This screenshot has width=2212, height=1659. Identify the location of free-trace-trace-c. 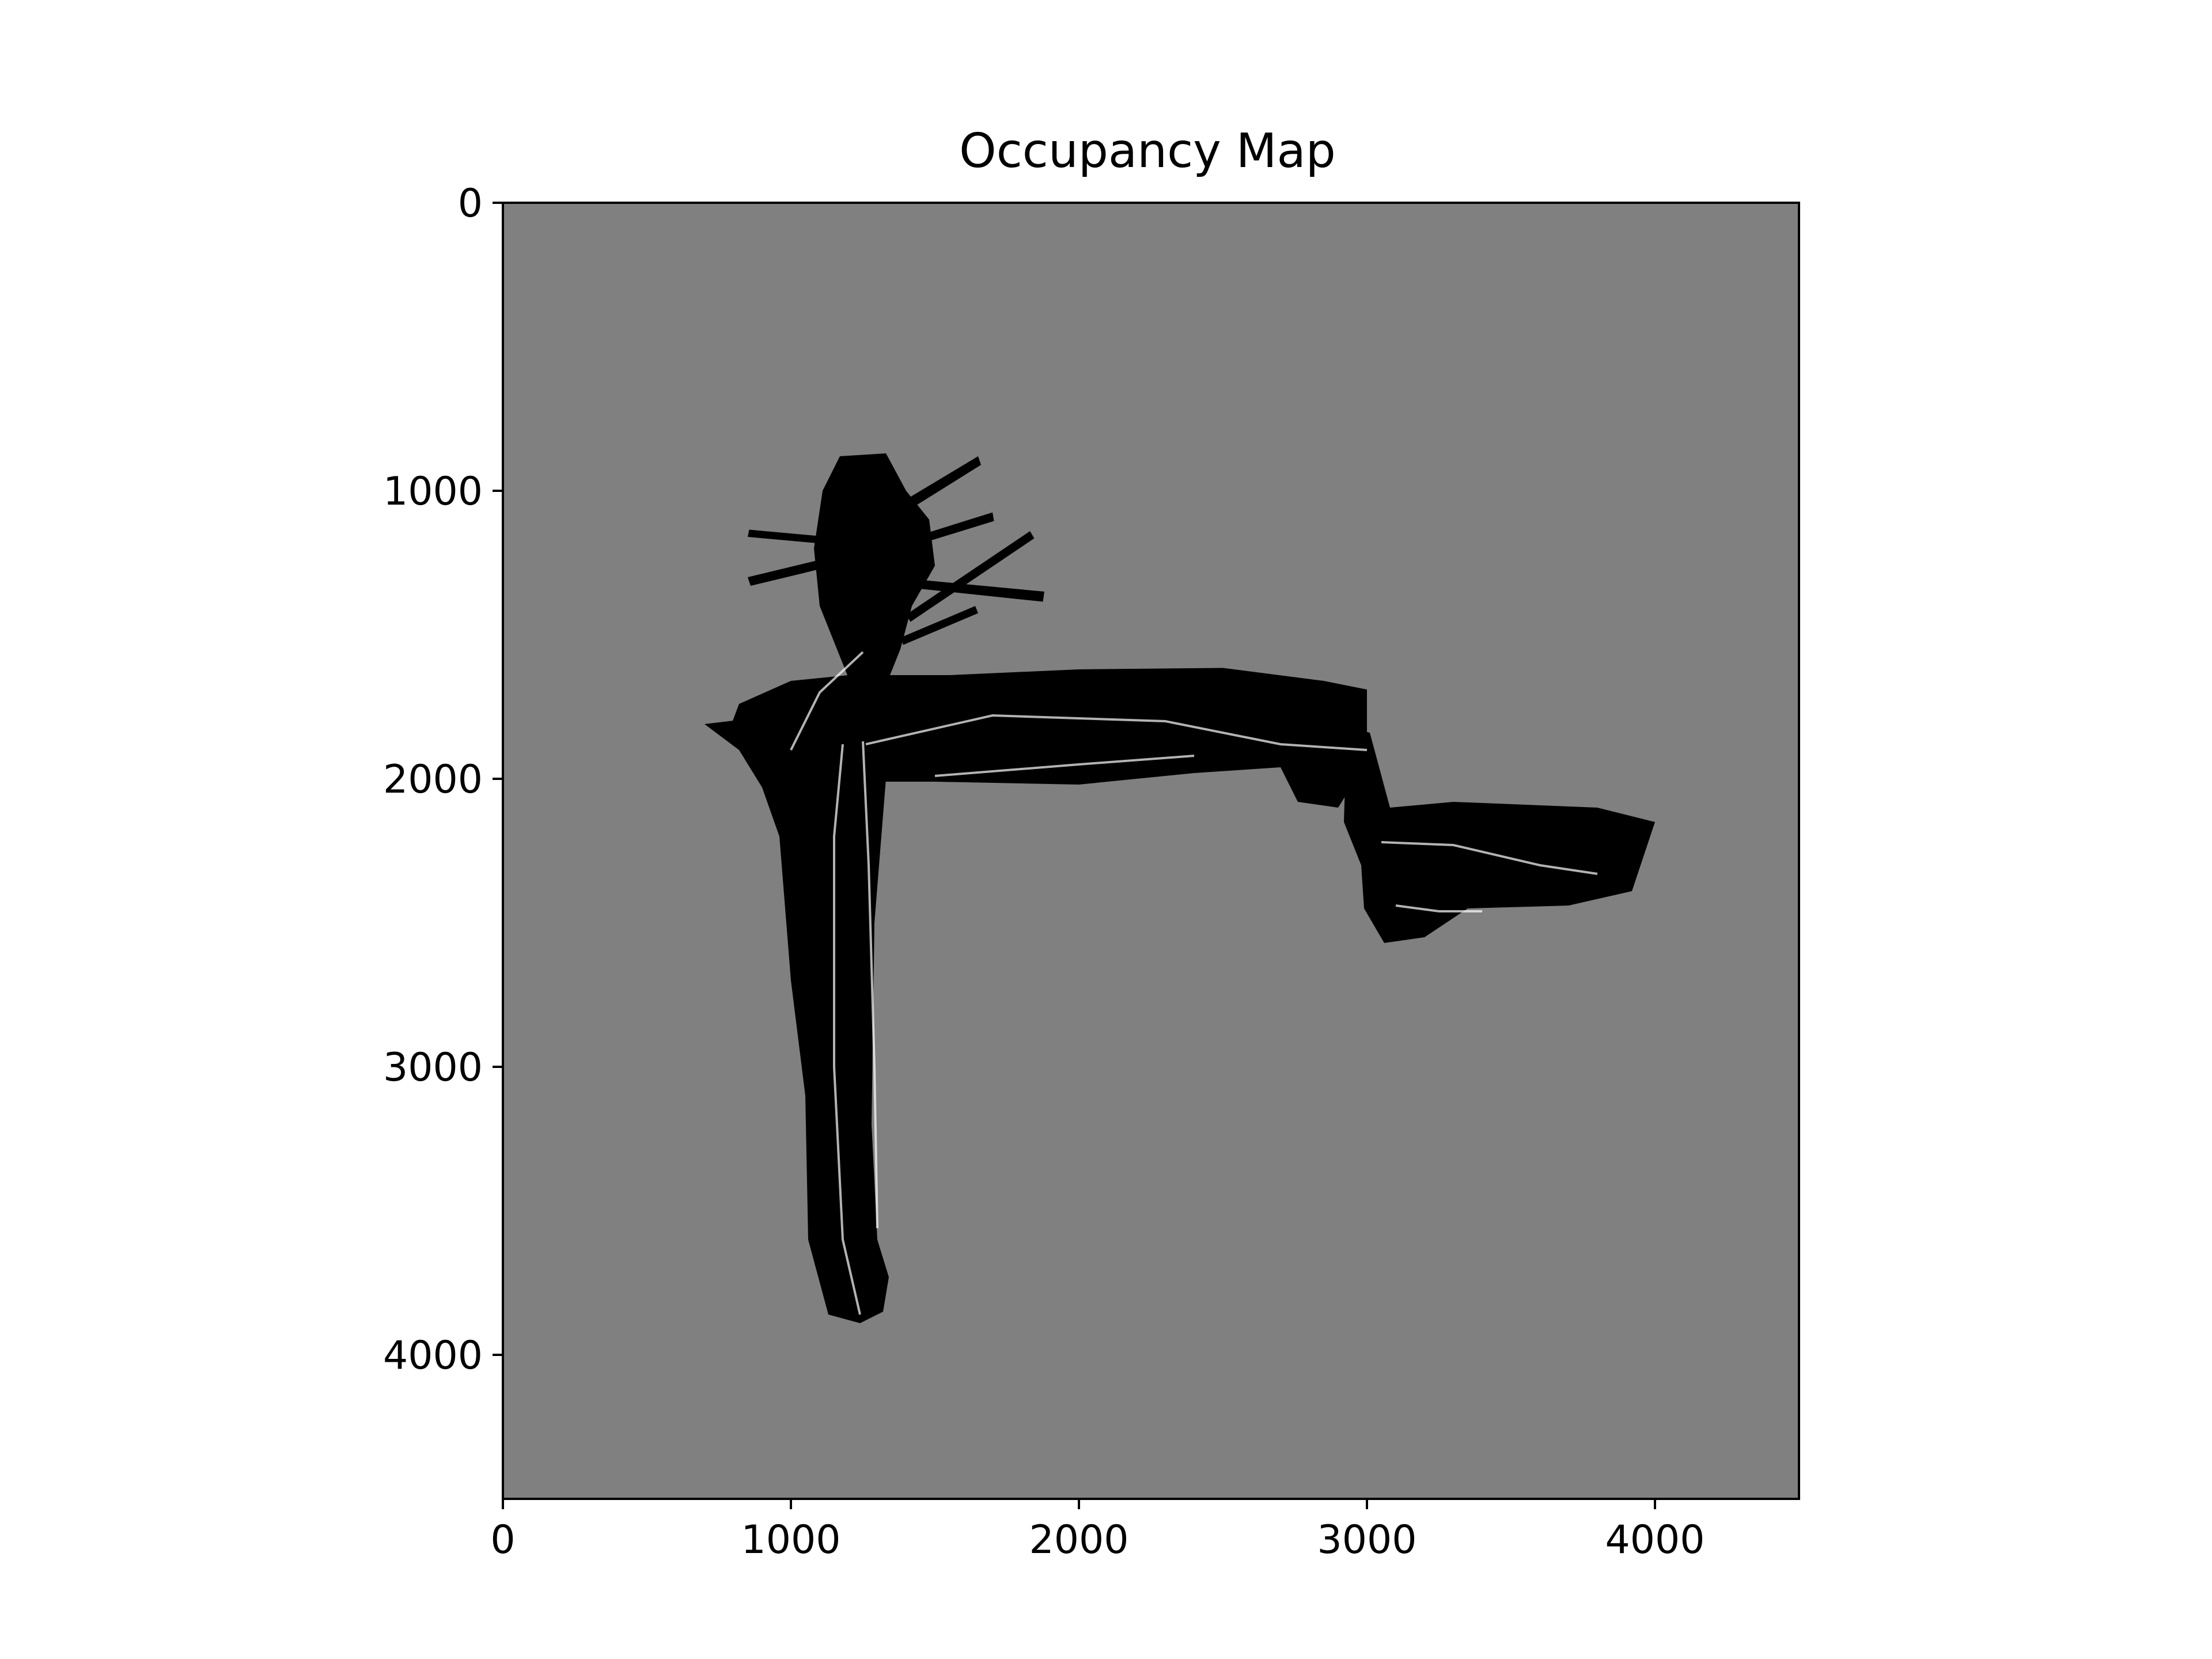
(1116, 732).